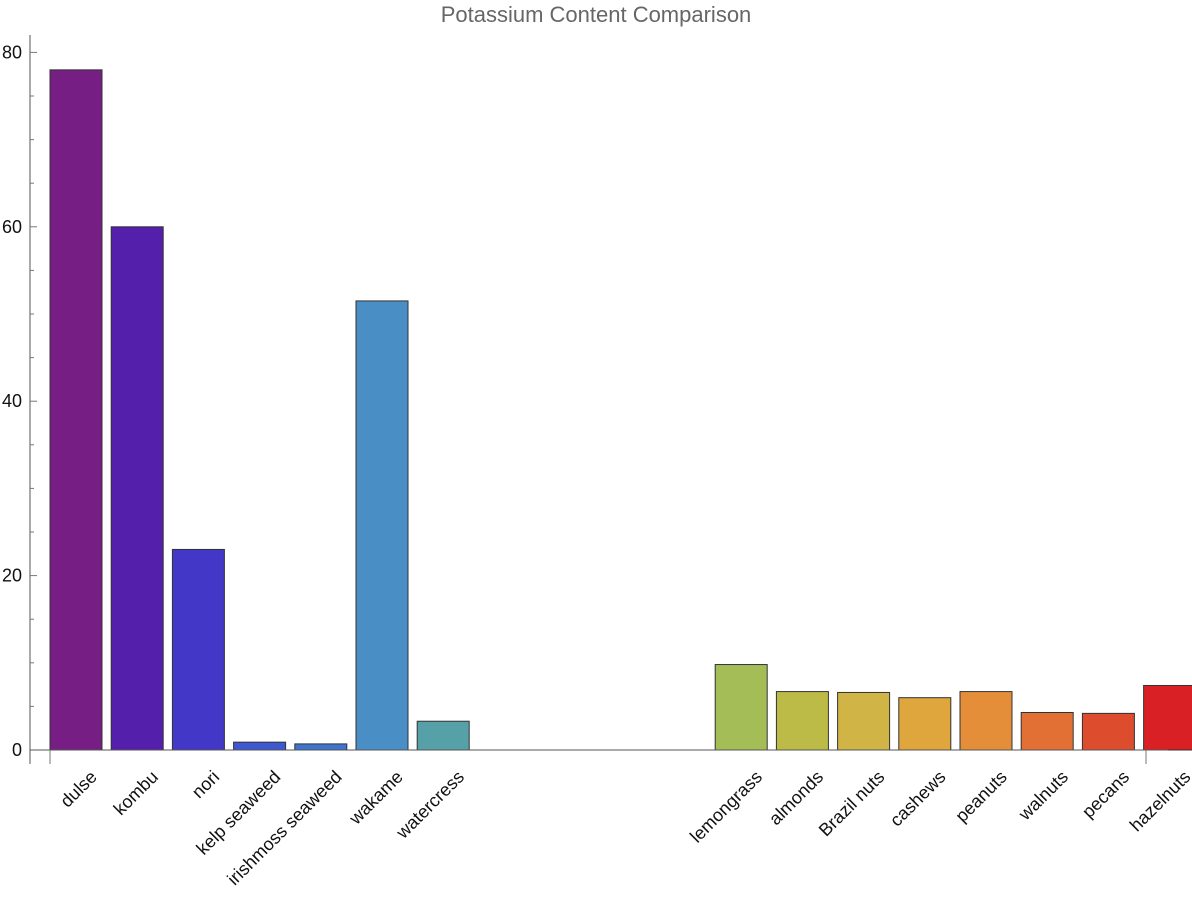  I want to click on bar-walnuts, so click(1047, 731).